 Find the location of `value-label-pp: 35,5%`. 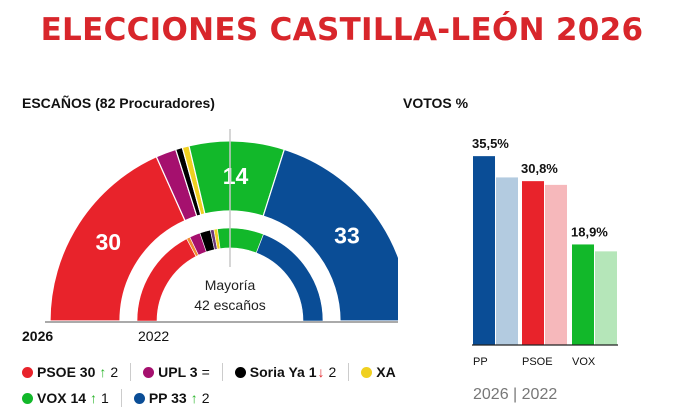

value-label-pp: 35,5% is located at coordinates (490, 143).